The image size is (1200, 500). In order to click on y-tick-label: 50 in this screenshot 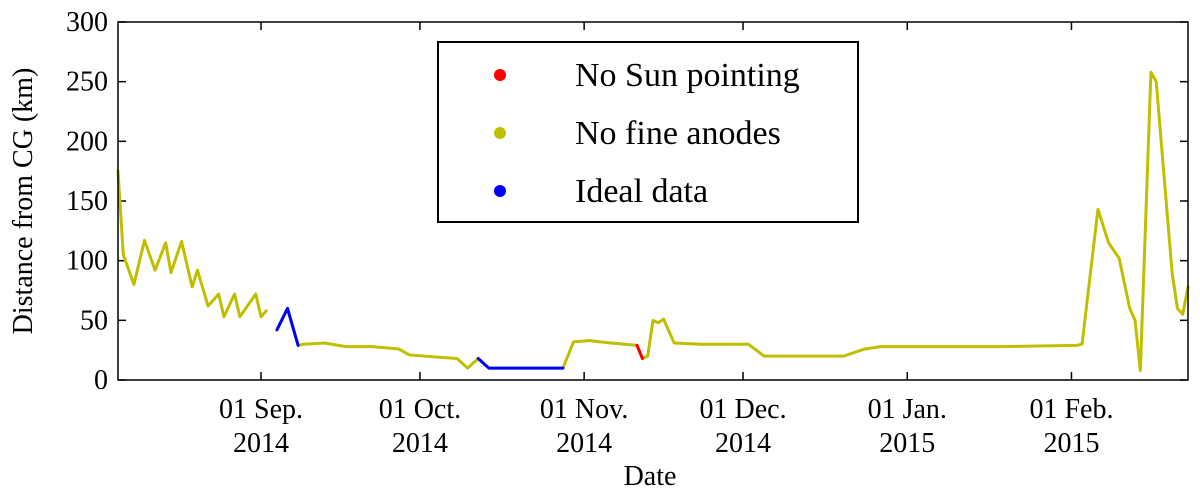, I will do `click(94, 320)`.